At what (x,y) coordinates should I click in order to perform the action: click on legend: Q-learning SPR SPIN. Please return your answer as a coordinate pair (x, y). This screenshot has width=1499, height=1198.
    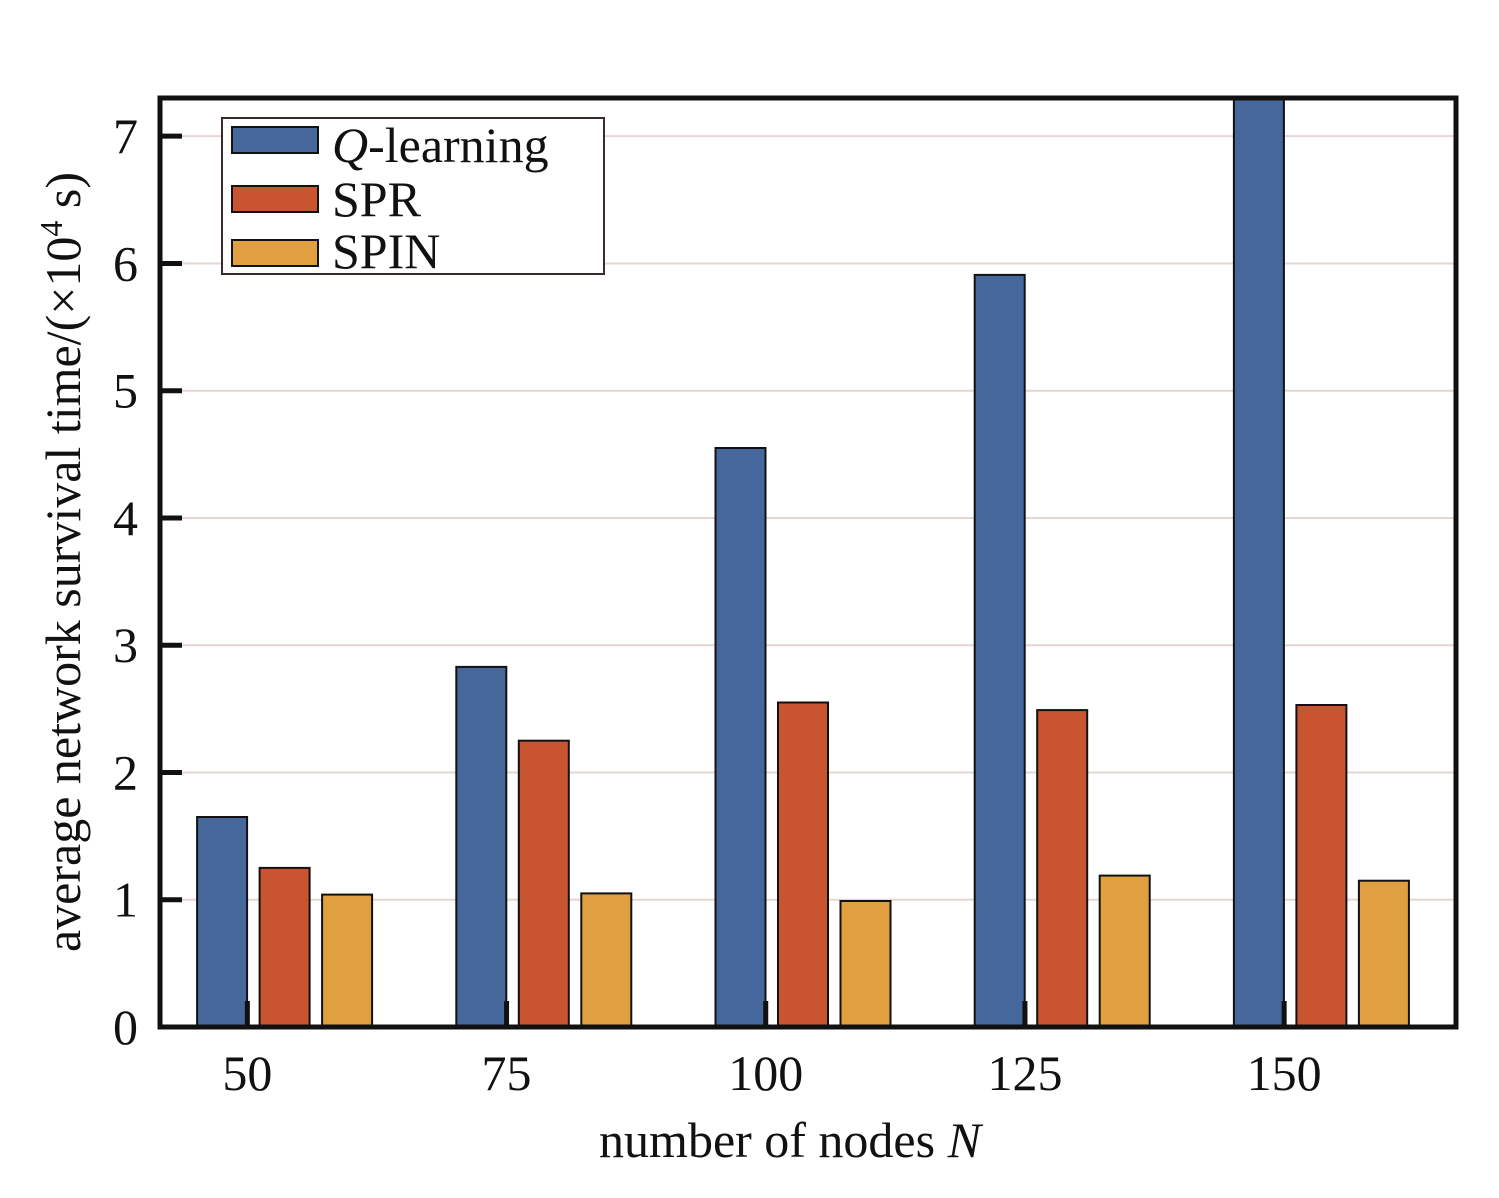
    Looking at the image, I should click on (413, 198).